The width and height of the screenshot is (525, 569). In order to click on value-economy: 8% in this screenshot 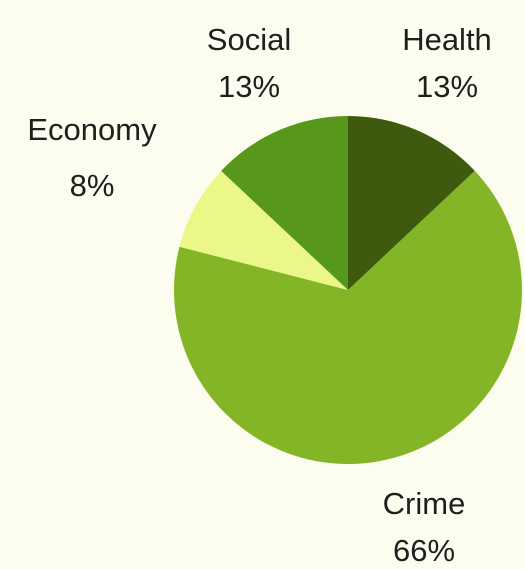, I will do `click(92, 185)`.